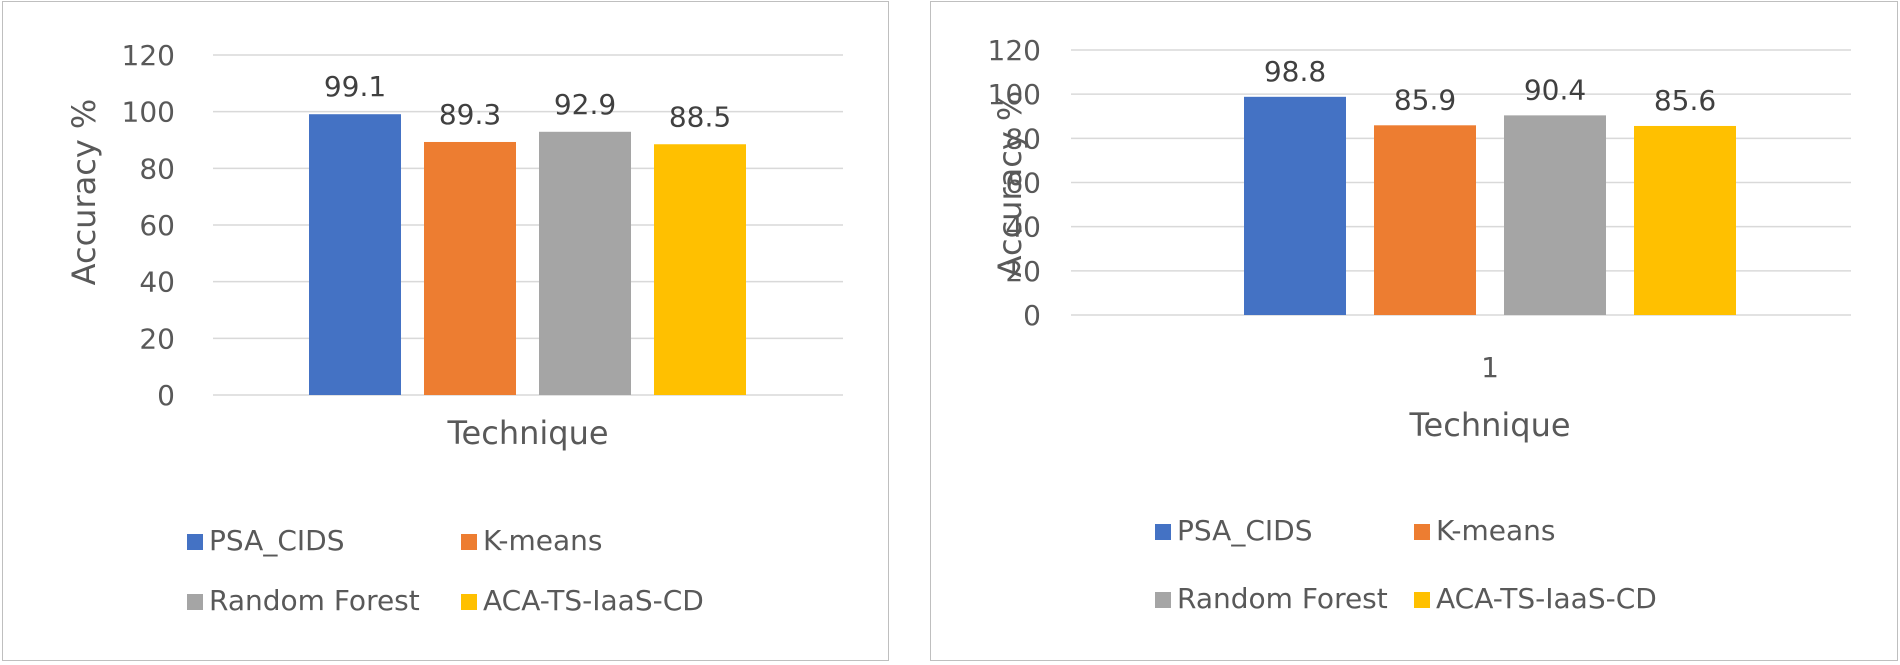 The width and height of the screenshot is (1900, 665). Describe the element at coordinates (1490, 86) in the screenshot. I see `data-labels: 98.8 85.9 90.4 85.6` at that location.